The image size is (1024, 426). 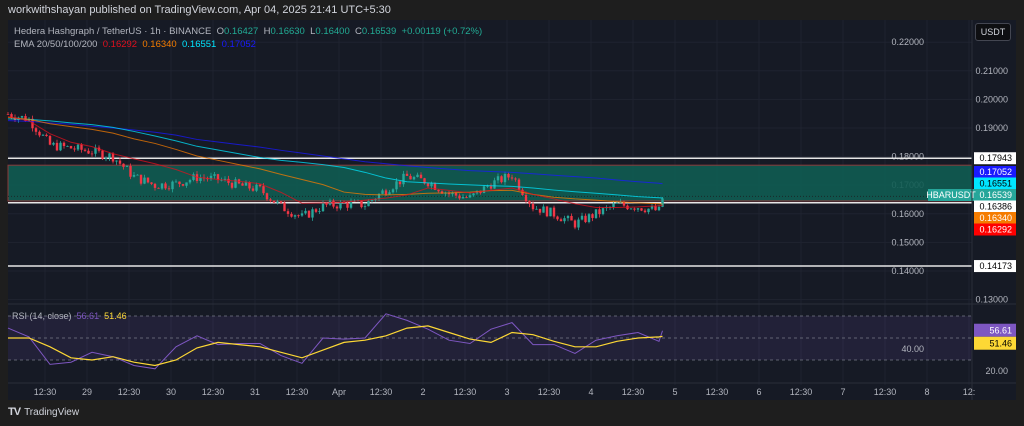 What do you see at coordinates (88, 316) in the screenshot?
I see `rsi-value: 56.61` at bounding box center [88, 316].